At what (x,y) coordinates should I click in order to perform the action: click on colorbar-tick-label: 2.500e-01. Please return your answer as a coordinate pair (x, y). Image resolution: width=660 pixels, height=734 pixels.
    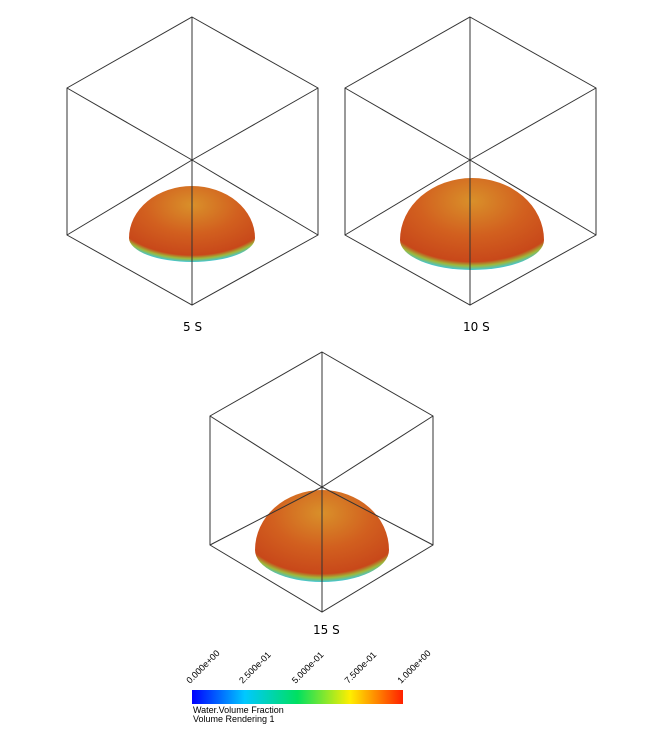
    Looking at the image, I should click on (255, 668).